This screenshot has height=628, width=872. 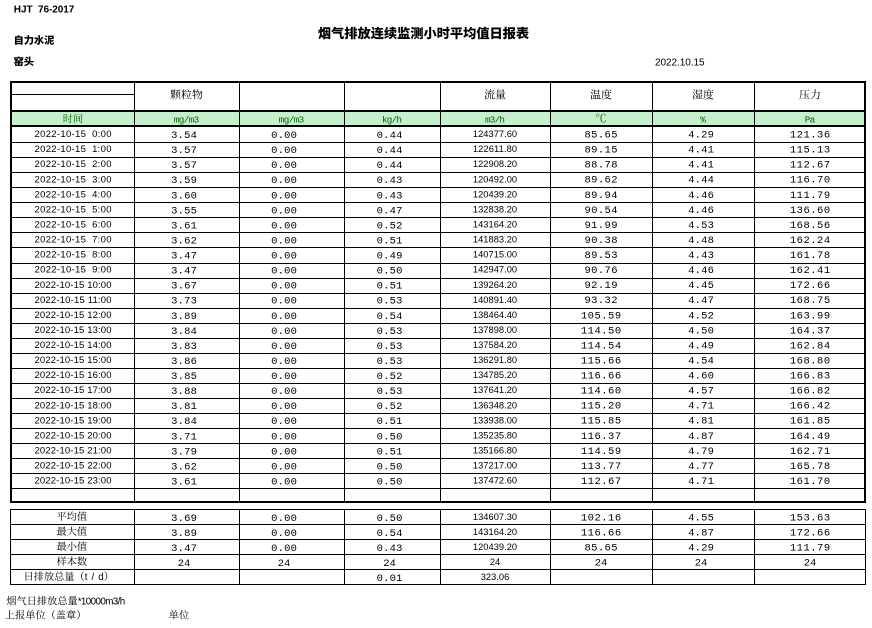 I want to click on svg-text: 89.62, so click(x=601, y=181).